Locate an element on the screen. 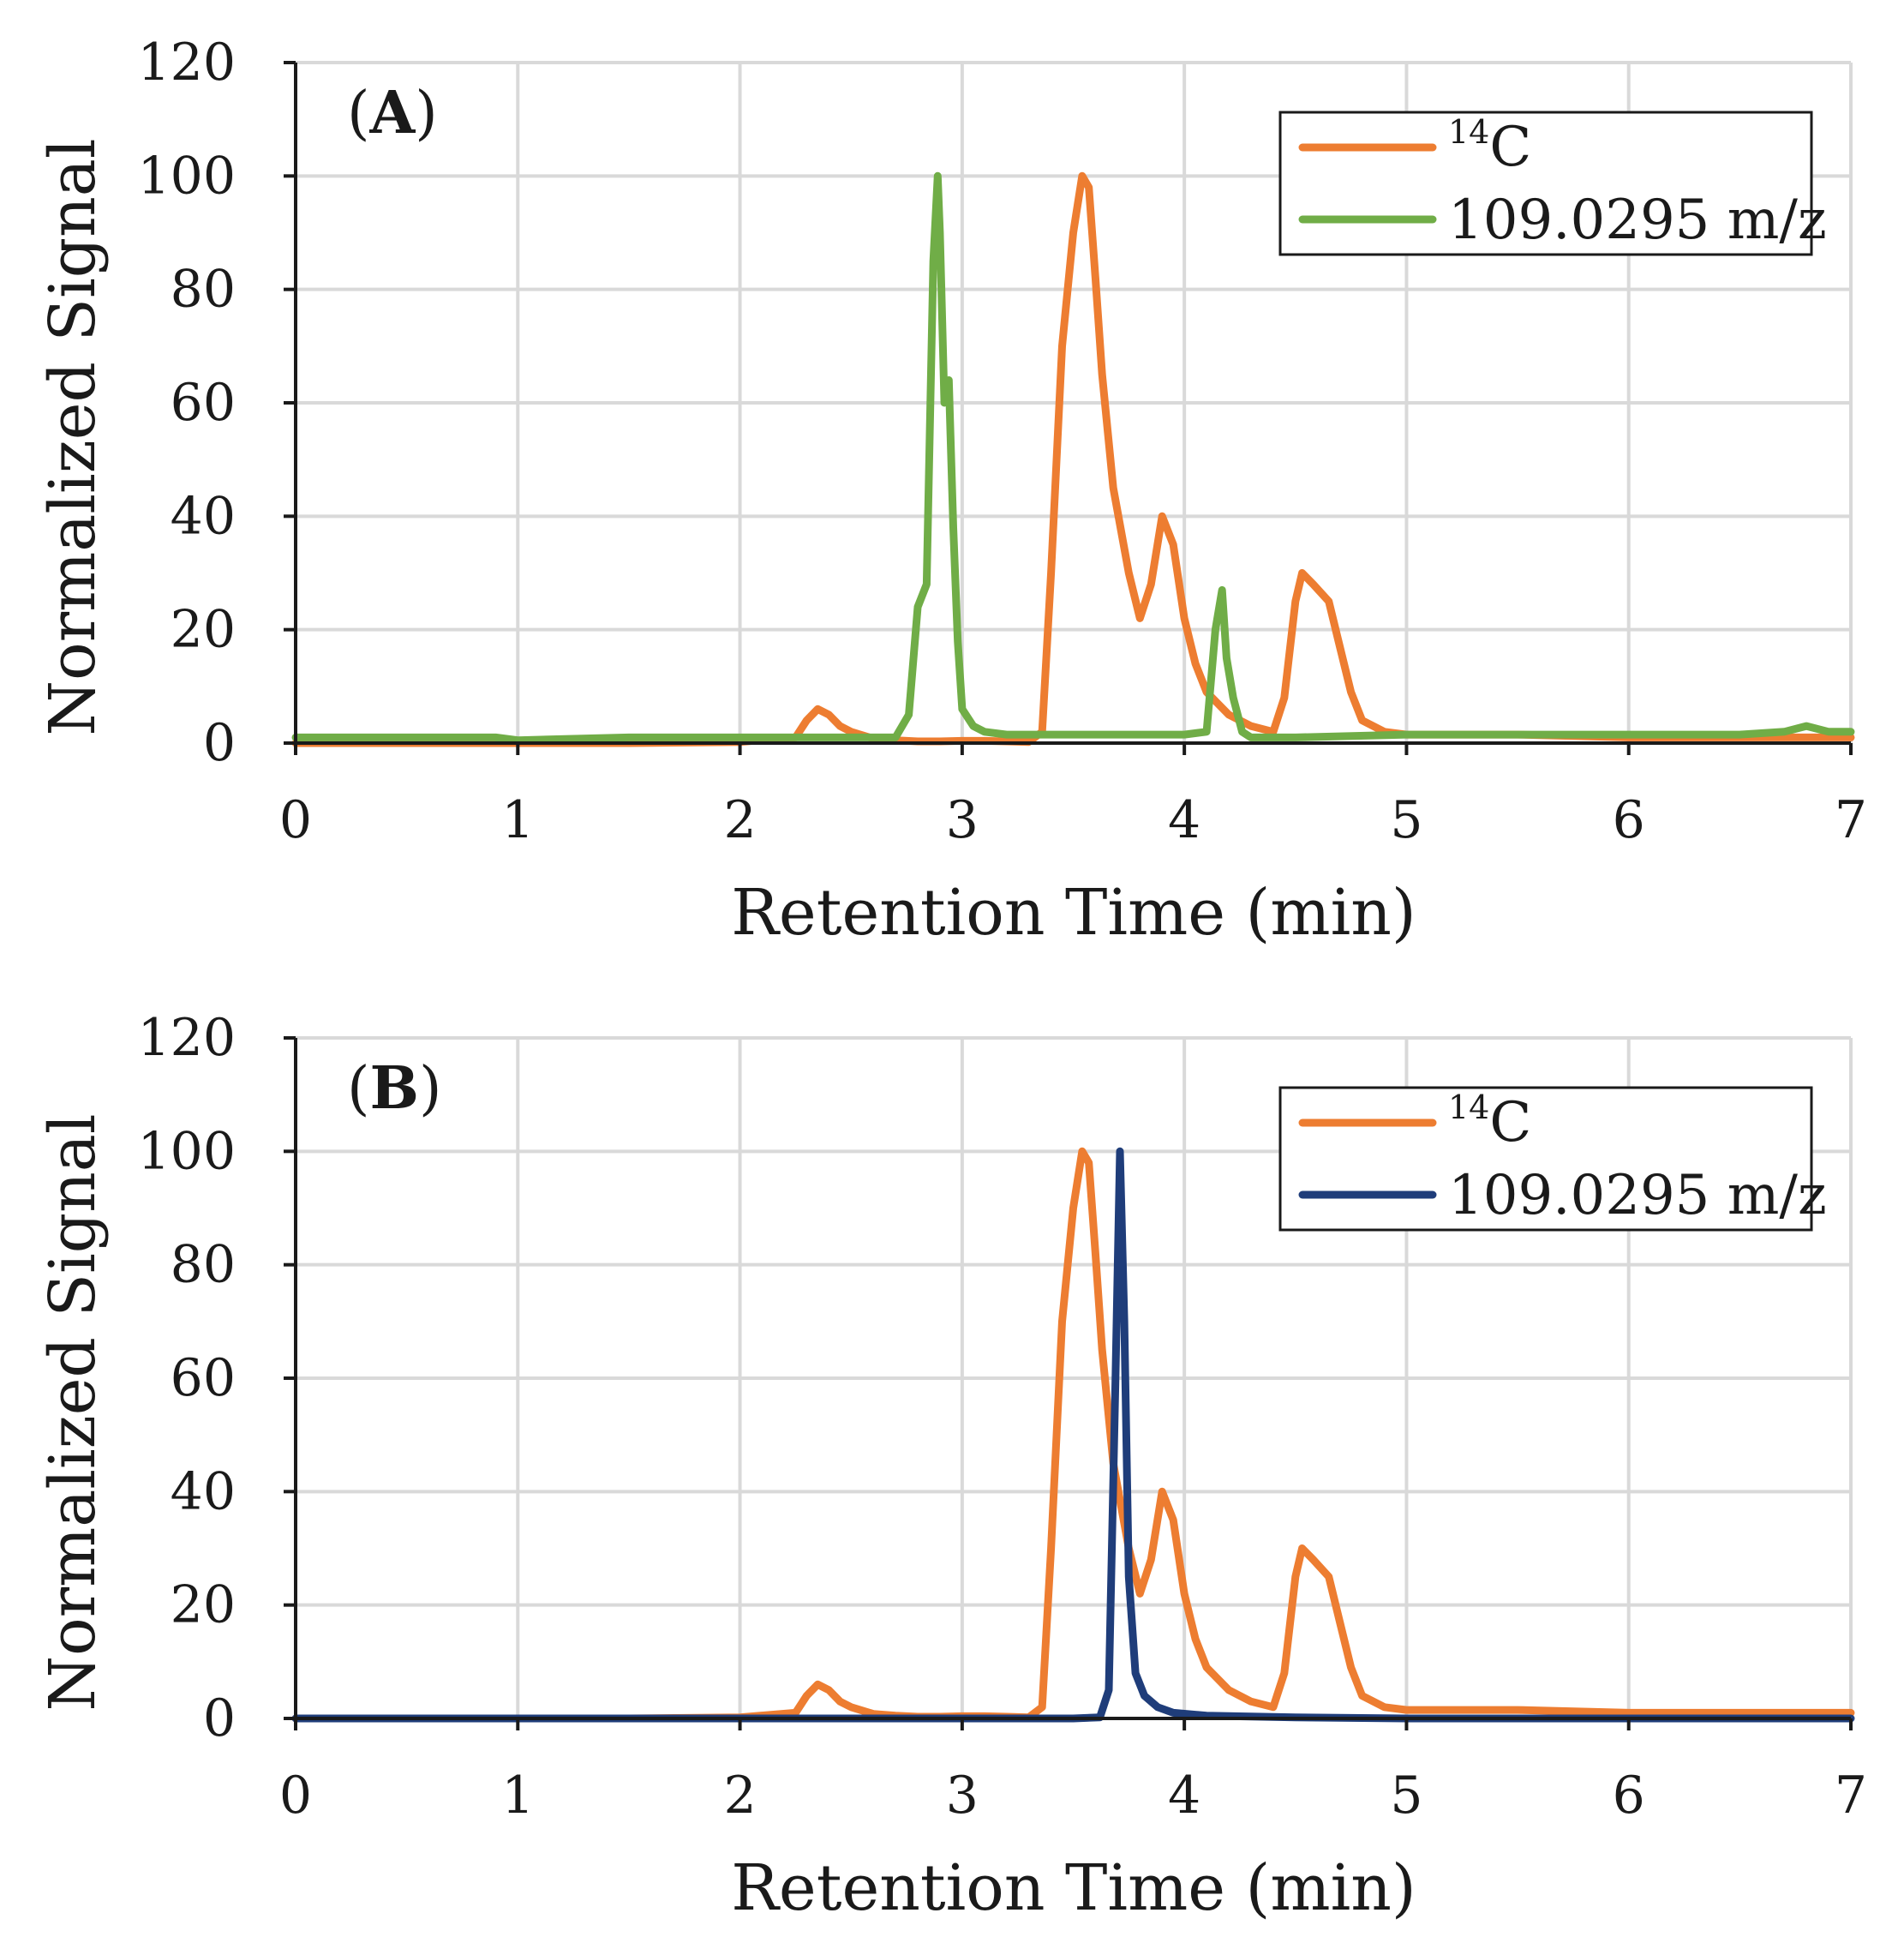 The height and width of the screenshot is (1949, 1904). panel-label-letter: B is located at coordinates (395, 1088).